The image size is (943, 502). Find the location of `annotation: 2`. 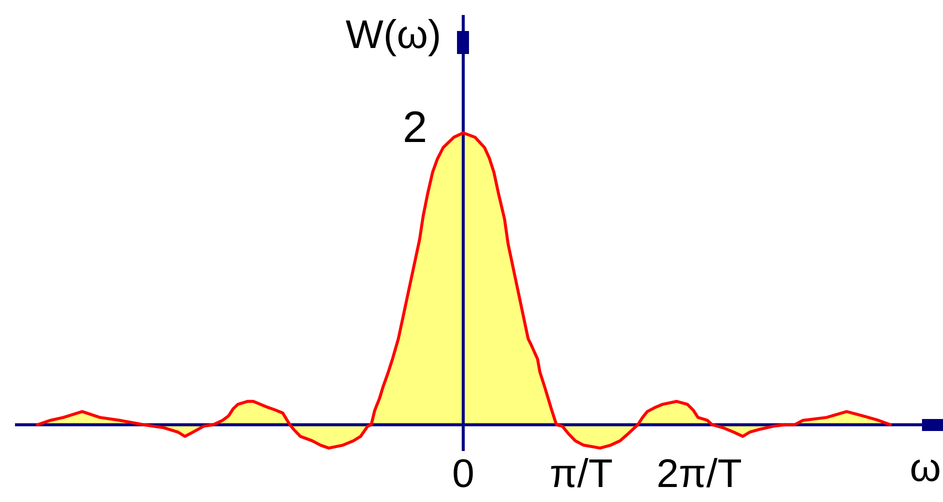

annotation: 2 is located at coordinates (415, 127).